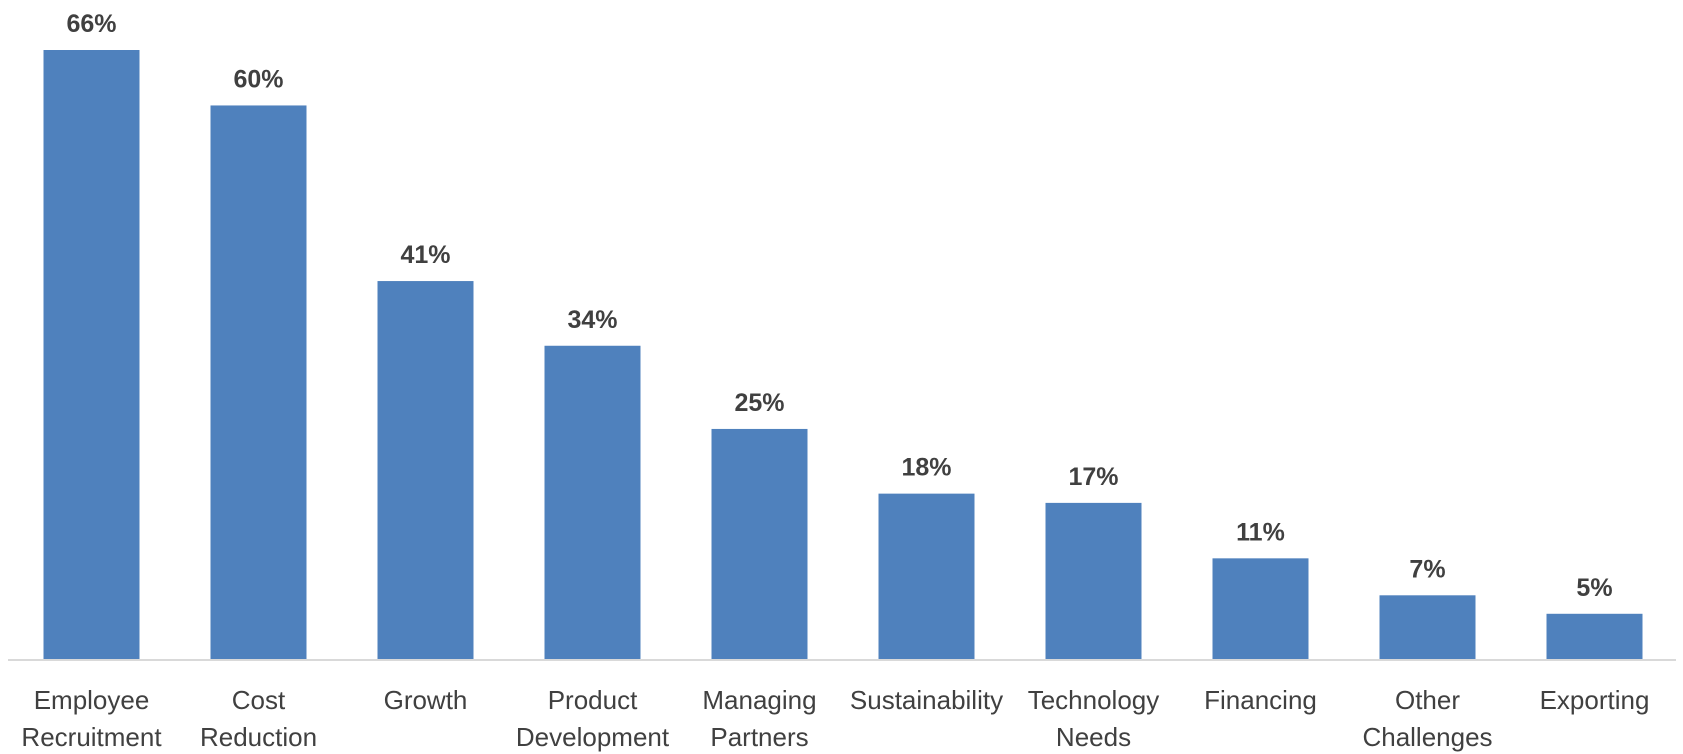 This screenshot has height=754, width=1683. Describe the element at coordinates (1093, 737) in the screenshot. I see `category-label-line: Needs` at that location.